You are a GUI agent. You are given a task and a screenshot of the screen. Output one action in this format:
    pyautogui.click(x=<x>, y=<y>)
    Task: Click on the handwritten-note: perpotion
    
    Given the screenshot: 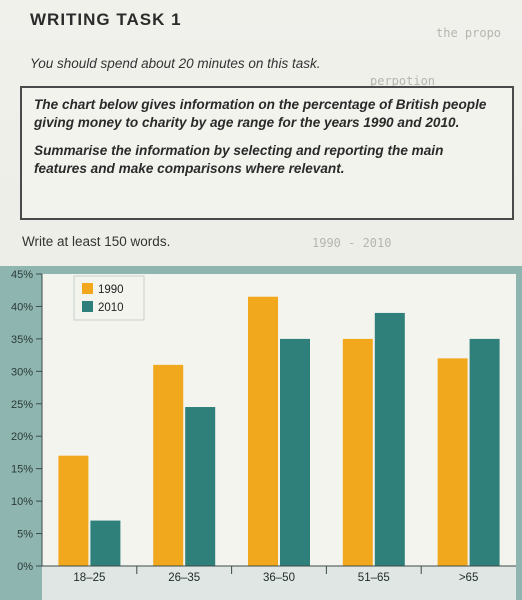 What is the action you would take?
    pyautogui.click(x=403, y=81)
    